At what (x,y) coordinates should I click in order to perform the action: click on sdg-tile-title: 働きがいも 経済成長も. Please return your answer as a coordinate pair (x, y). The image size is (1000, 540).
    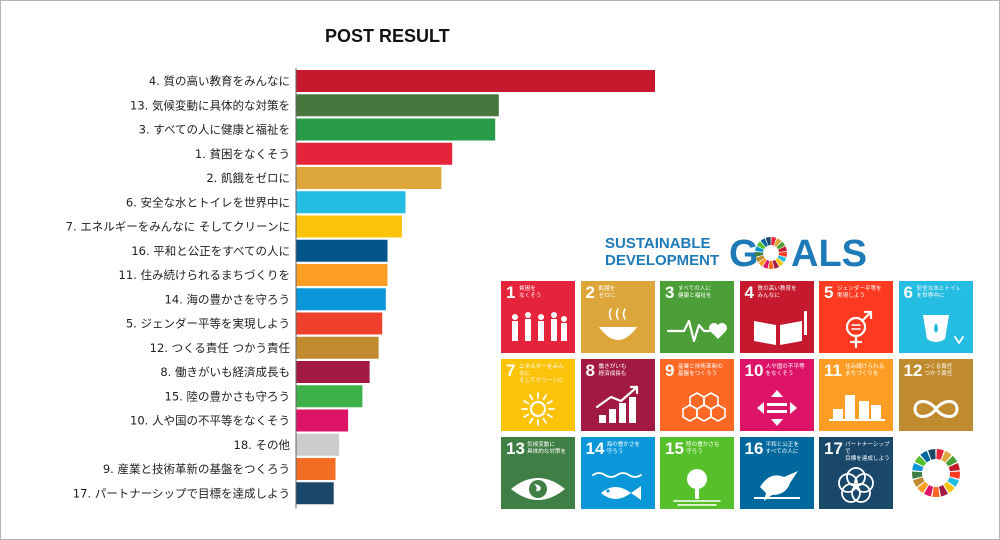
    Looking at the image, I should click on (612, 370).